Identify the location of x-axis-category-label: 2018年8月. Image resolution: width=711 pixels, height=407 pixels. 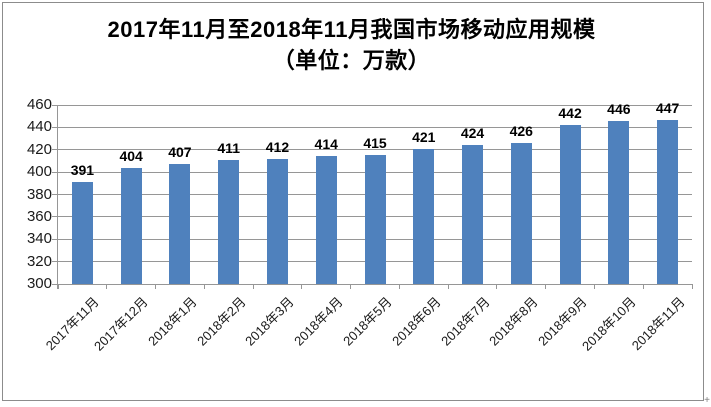
(514, 321).